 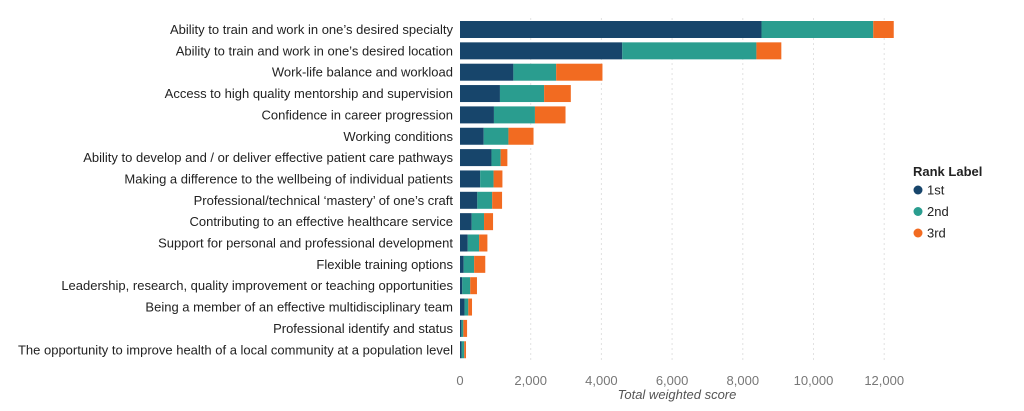 I want to click on category-label: Work-life balance and workload, so click(x=362, y=72).